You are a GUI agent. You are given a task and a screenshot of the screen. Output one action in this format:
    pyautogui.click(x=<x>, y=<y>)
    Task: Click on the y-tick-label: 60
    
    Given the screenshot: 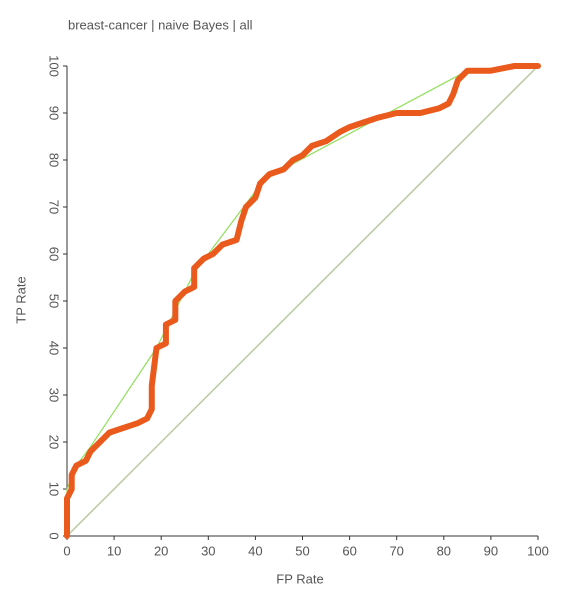 What is the action you would take?
    pyautogui.click(x=54, y=254)
    